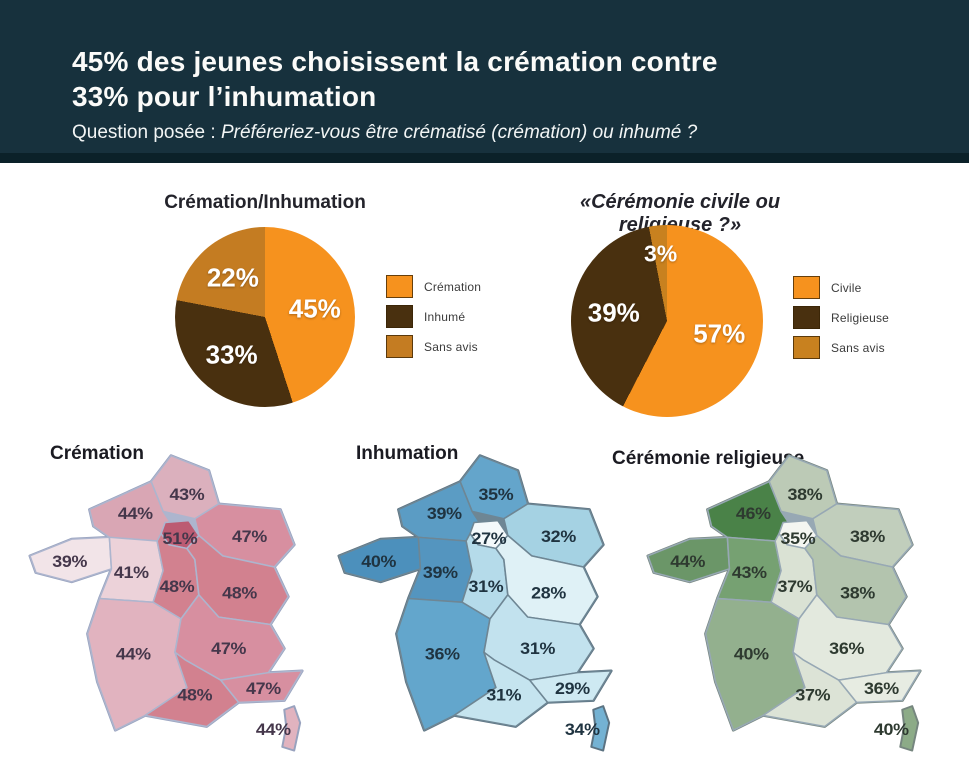 The height and width of the screenshot is (765, 969). What do you see at coordinates (231, 354) in the screenshot?
I see `pie-slice-value-label: 33%` at bounding box center [231, 354].